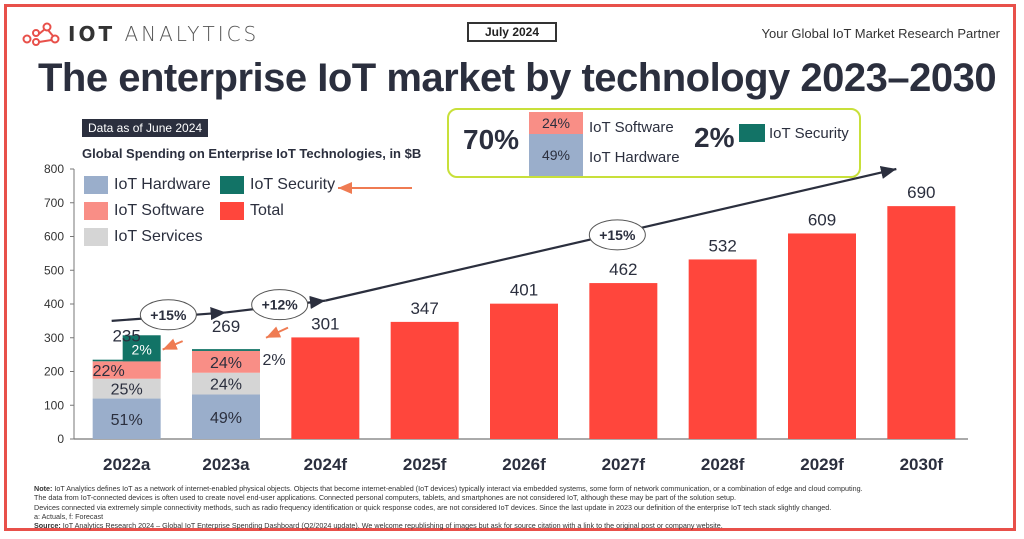  I want to click on date-badge: July 2024, so click(512, 32).